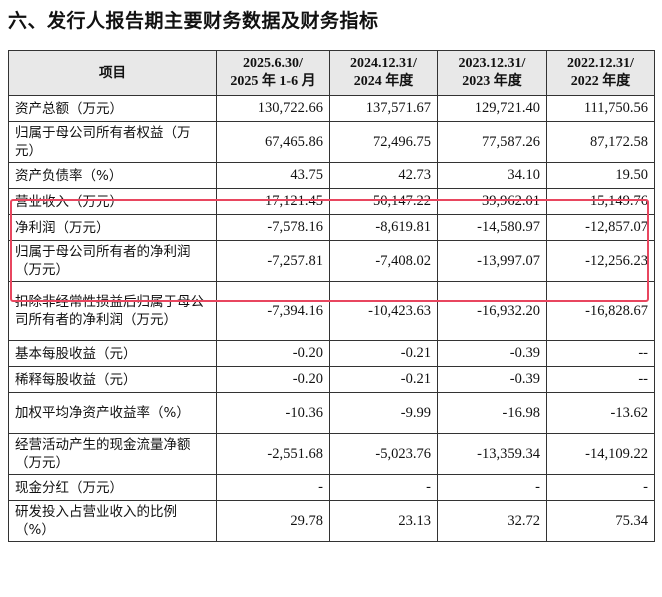 The width and height of the screenshot is (662, 597). What do you see at coordinates (600, 227) in the screenshot?
I see `cell-value: -12,857.07` at bounding box center [600, 227].